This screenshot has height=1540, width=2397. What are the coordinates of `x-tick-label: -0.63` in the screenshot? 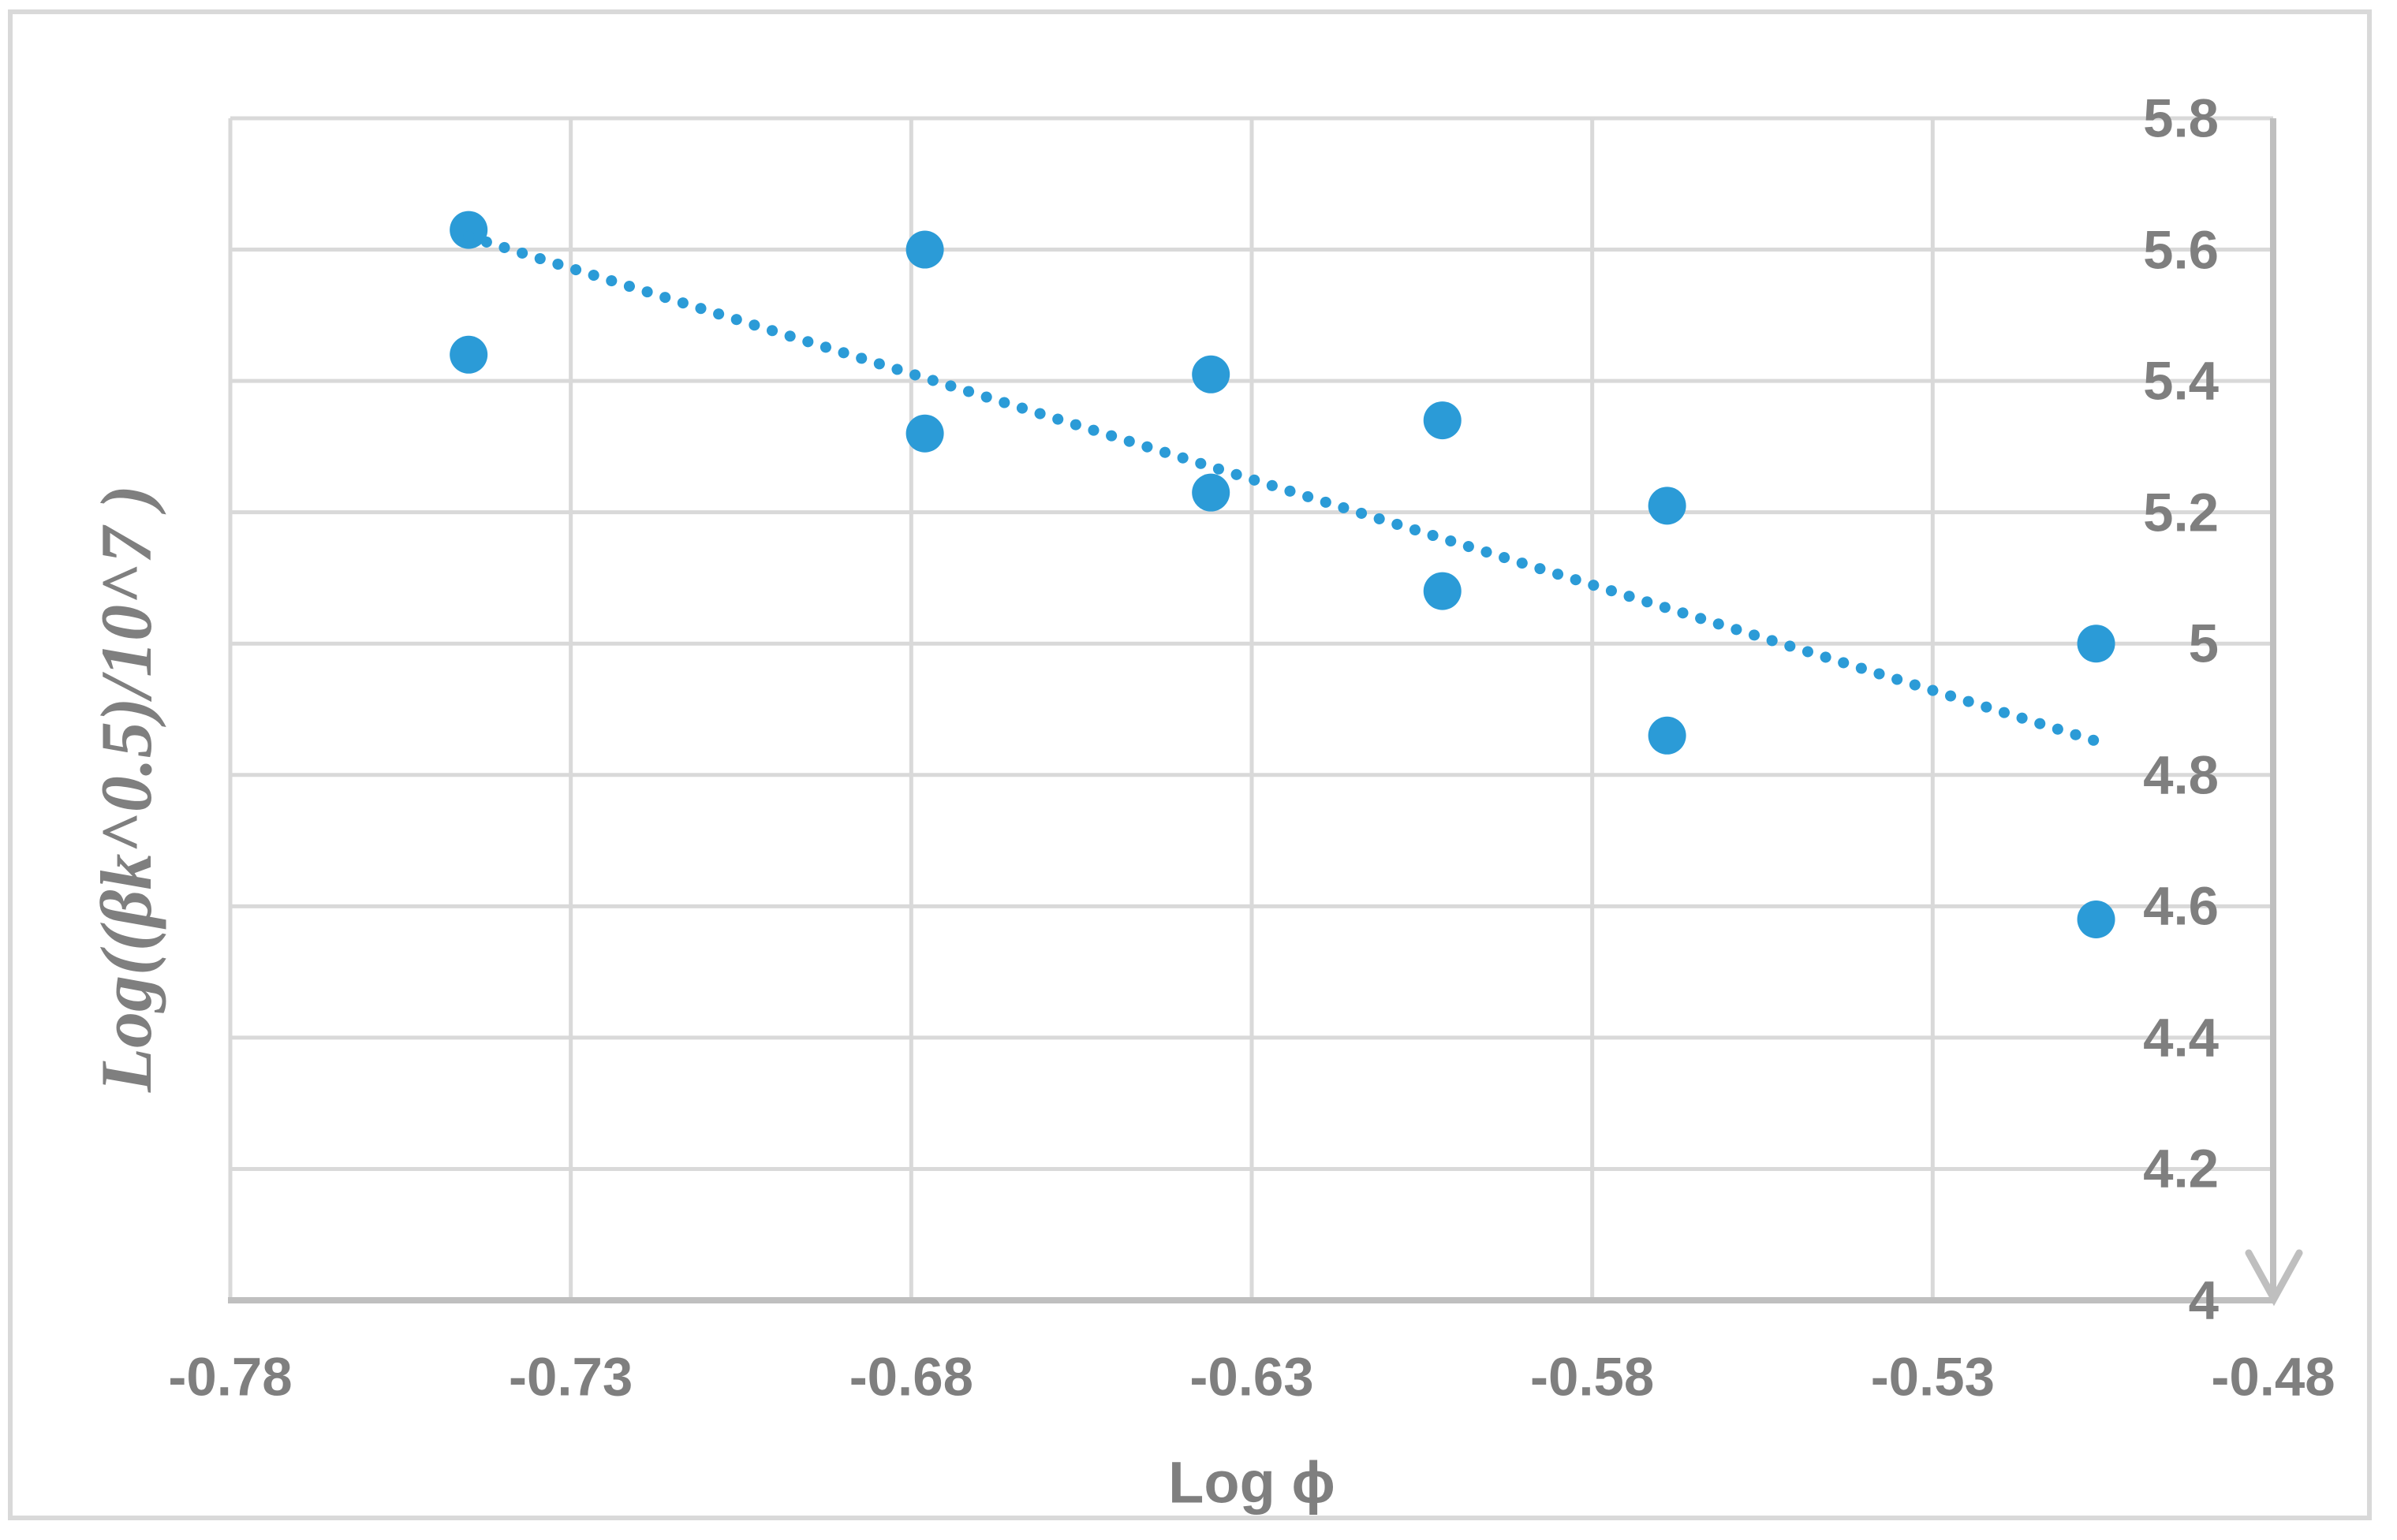 It's located at (1251, 1377).